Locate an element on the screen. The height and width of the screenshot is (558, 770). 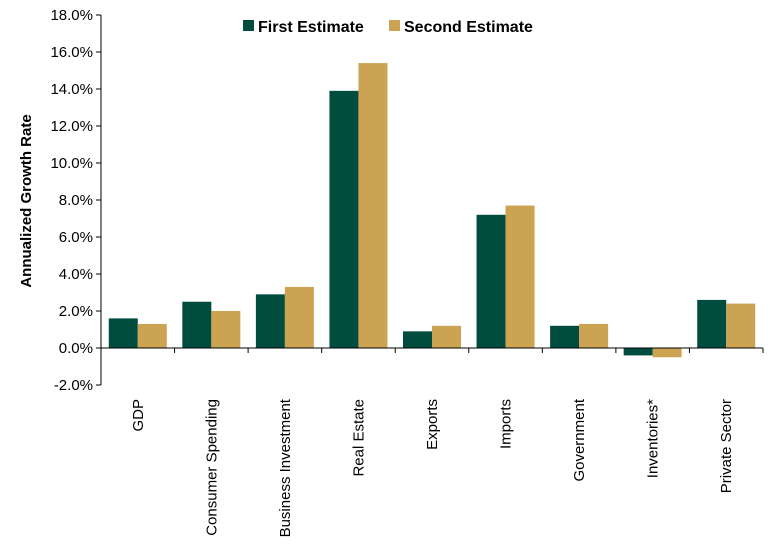
legend-swatch-second-estimate is located at coordinates (394, 25).